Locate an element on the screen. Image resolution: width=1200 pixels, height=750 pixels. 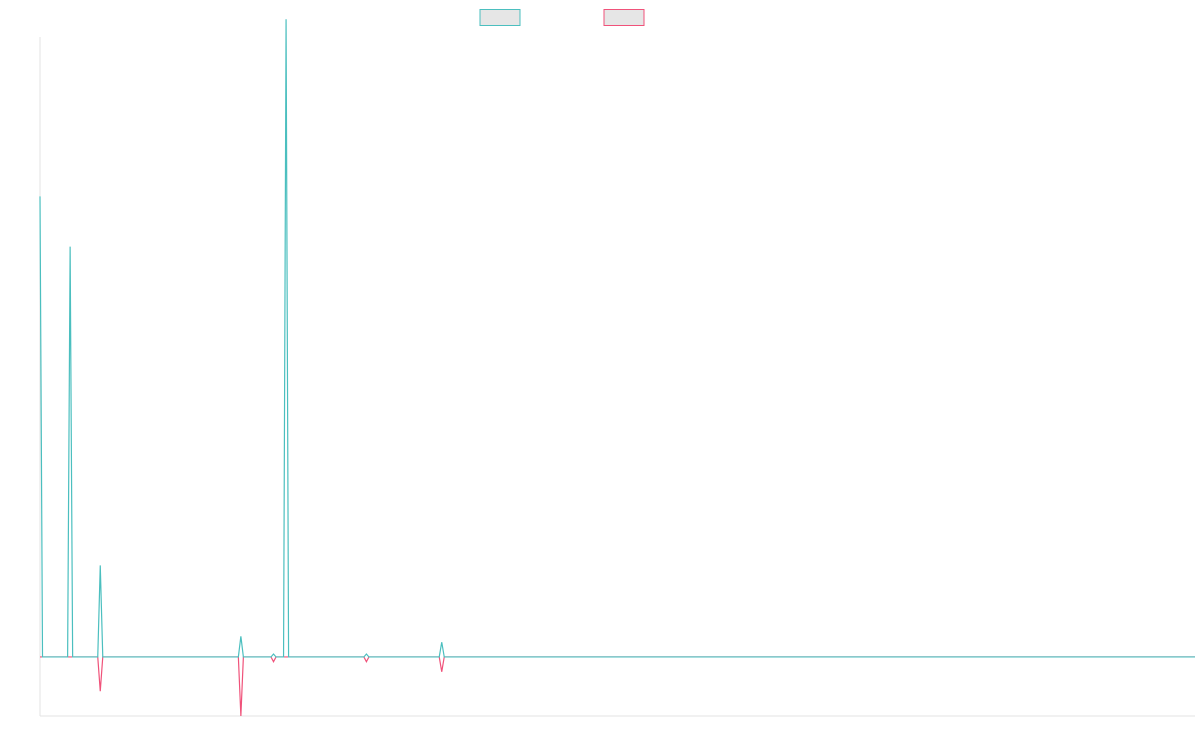
legend is located at coordinates (562, 17).